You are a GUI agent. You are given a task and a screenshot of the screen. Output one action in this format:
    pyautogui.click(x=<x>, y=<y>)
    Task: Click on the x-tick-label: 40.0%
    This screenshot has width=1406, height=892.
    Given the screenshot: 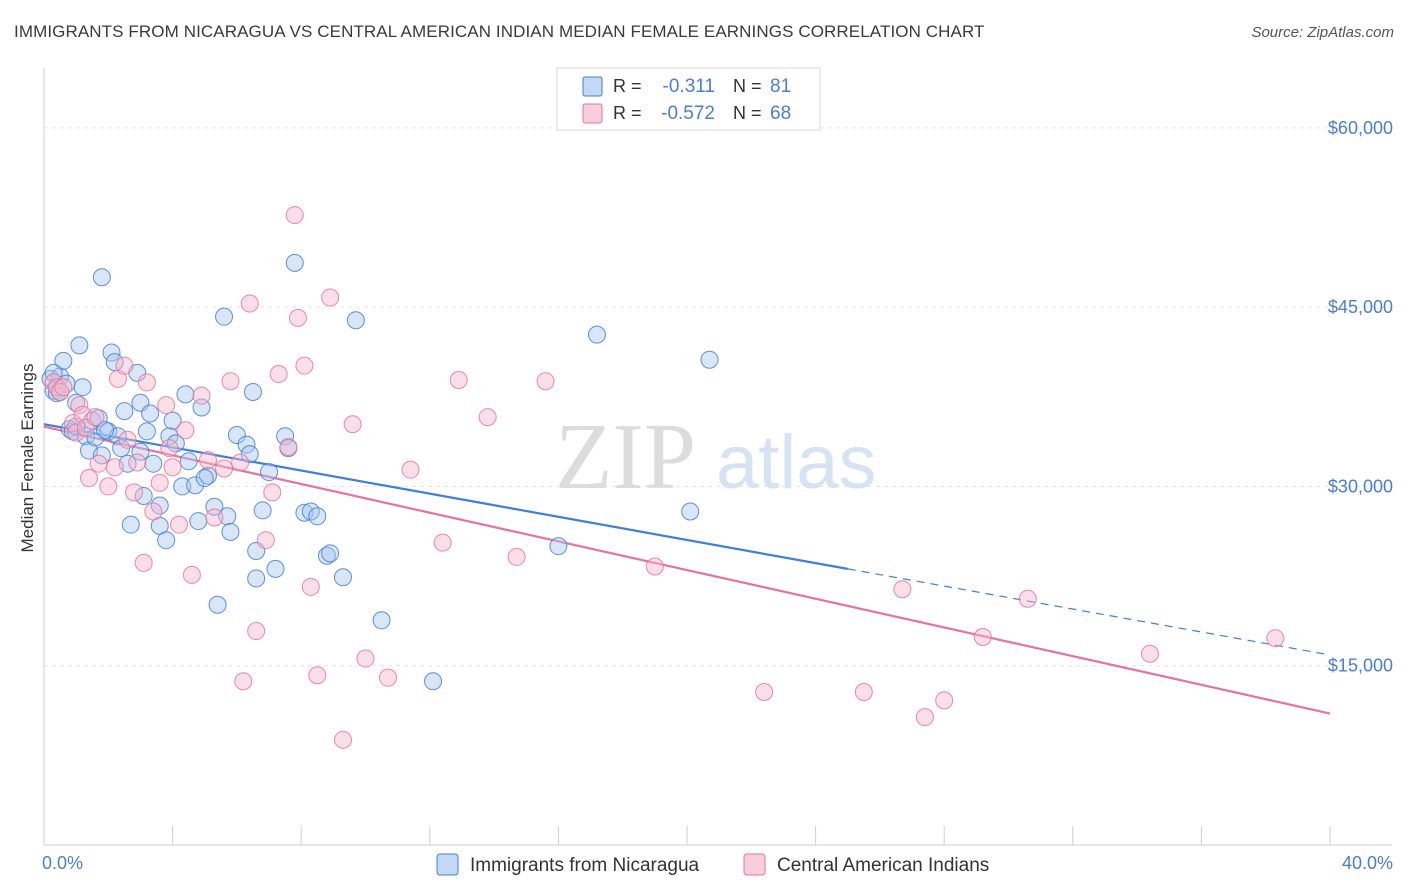 What is the action you would take?
    pyautogui.click(x=1367, y=863)
    